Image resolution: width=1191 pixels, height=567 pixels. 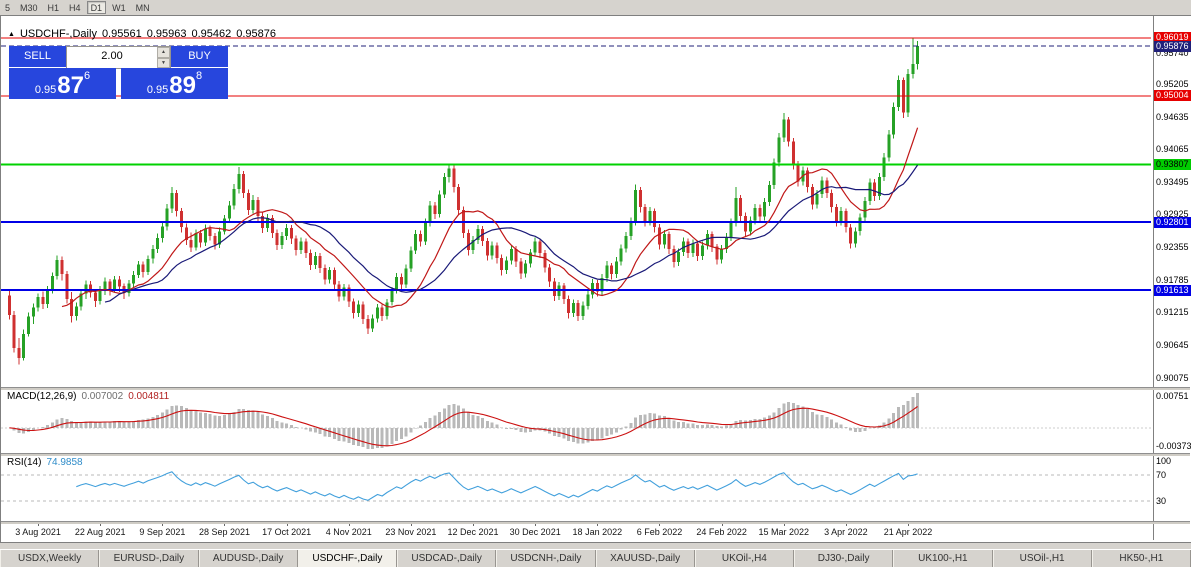 I want to click on price-line-label: 0.92801, so click(x=1172, y=222).